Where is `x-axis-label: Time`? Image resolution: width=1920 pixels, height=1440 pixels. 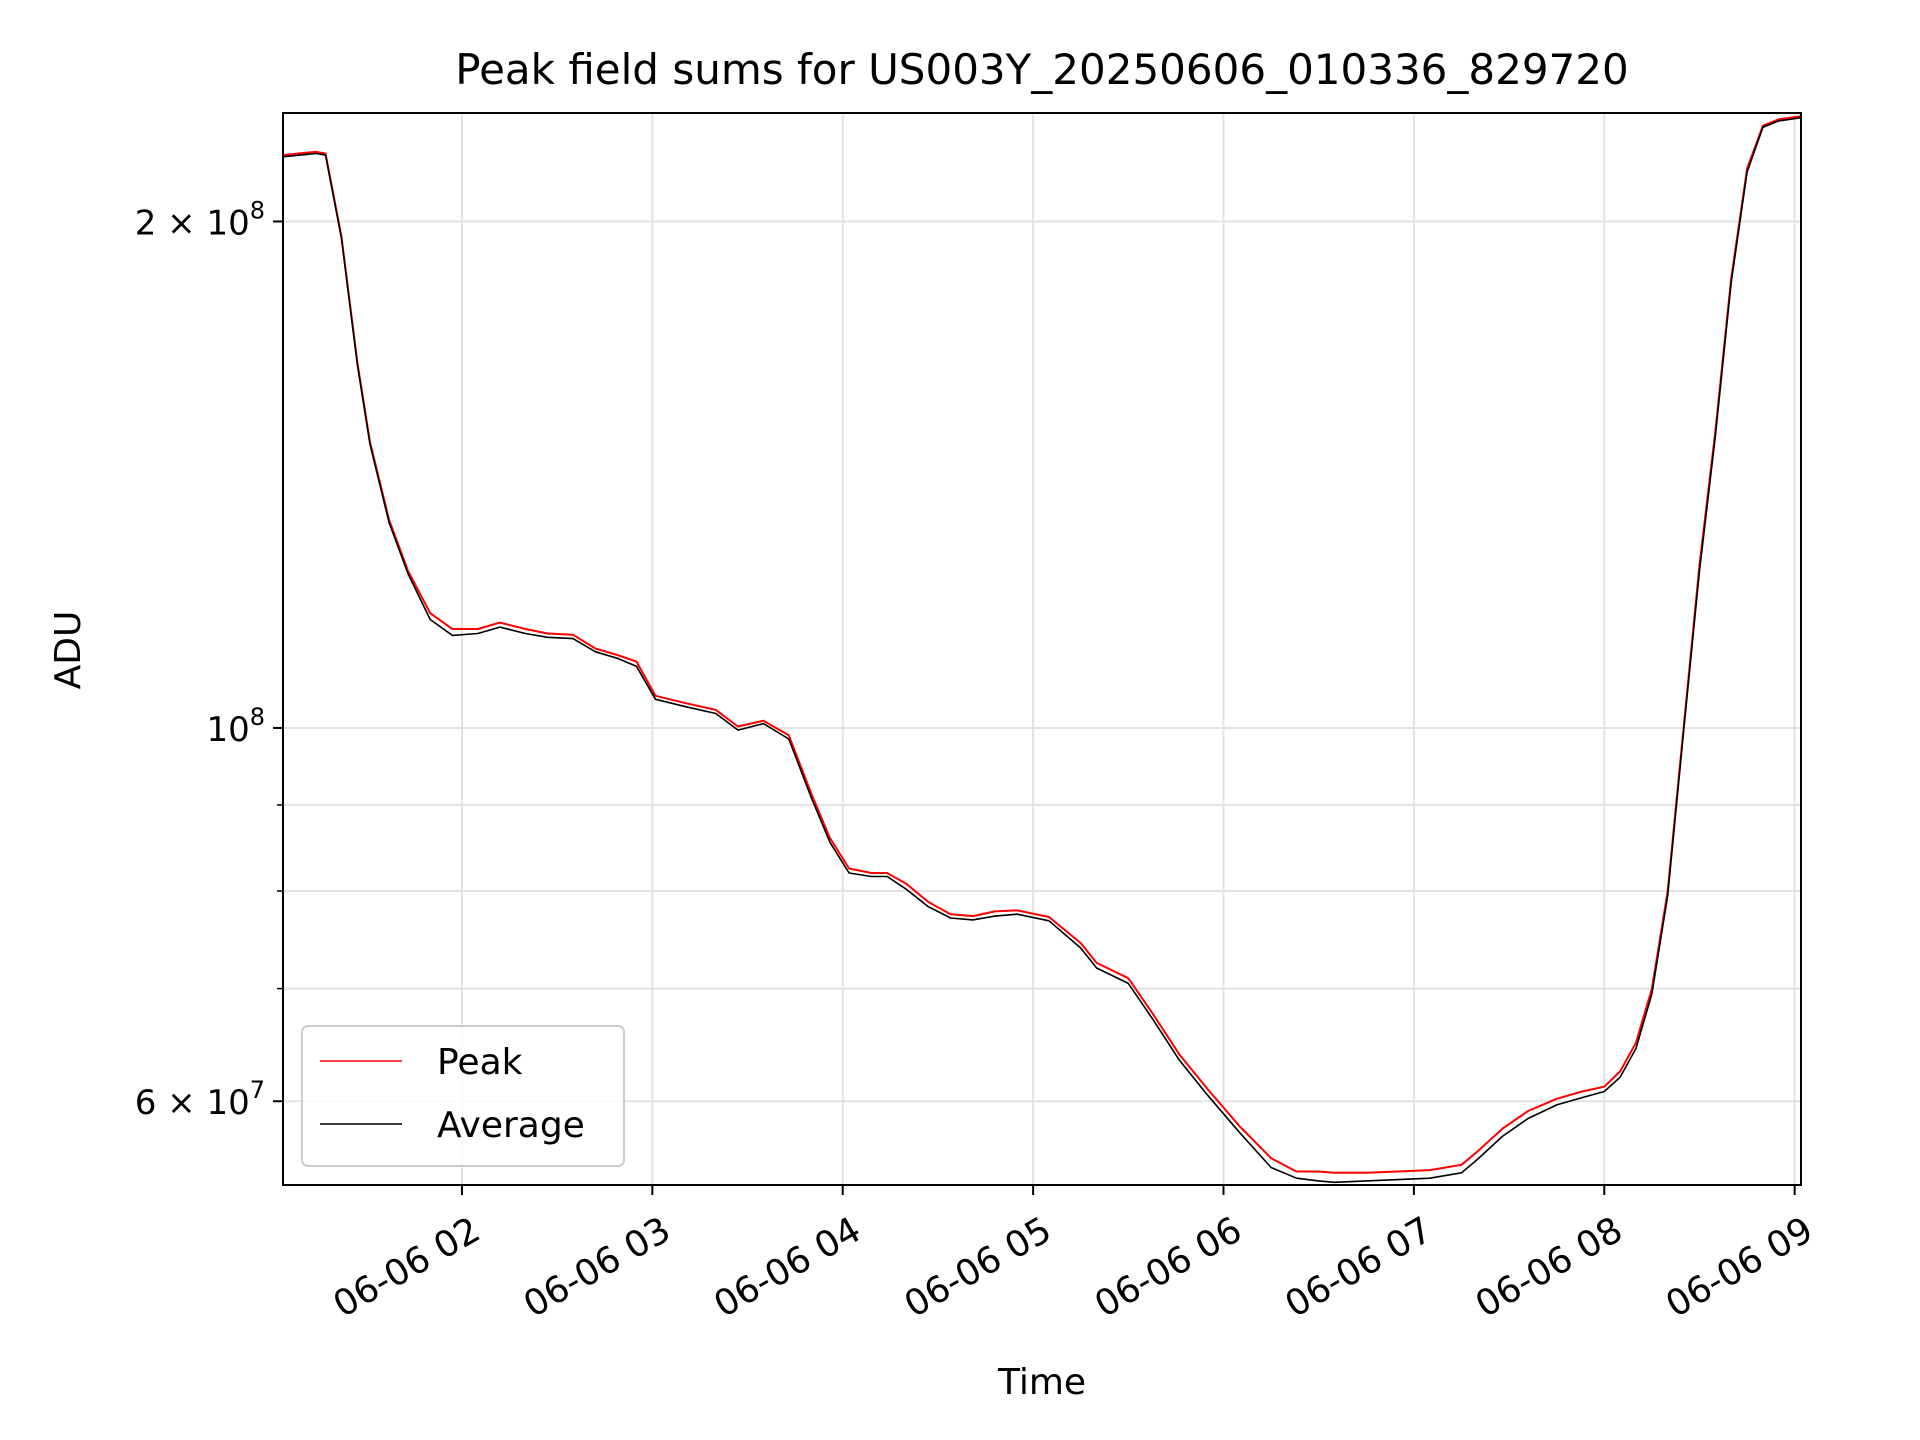
x-axis-label: Time is located at coordinates (1041, 1382).